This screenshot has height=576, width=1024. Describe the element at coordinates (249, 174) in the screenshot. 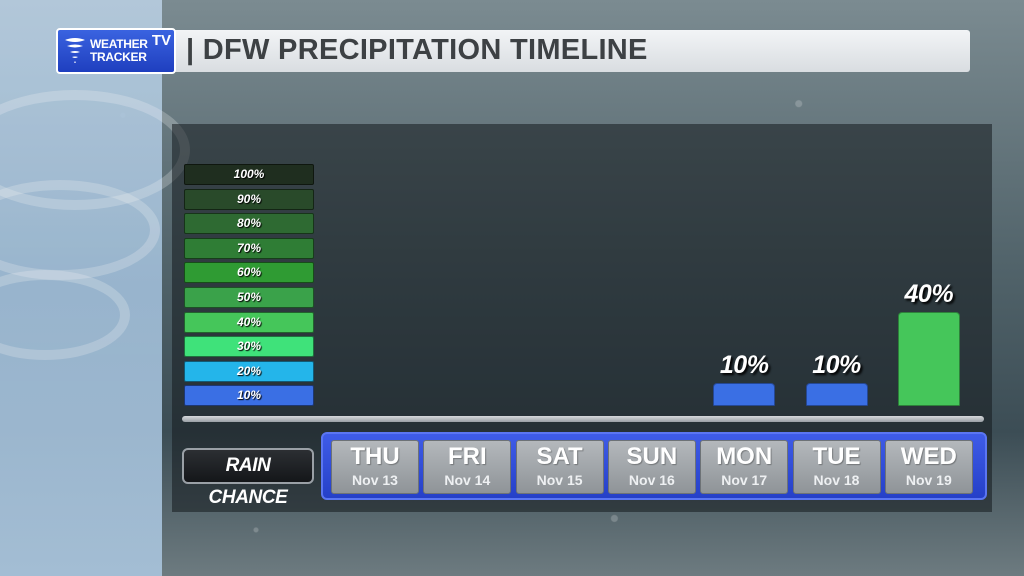

I see `legend-item: 100%` at that location.